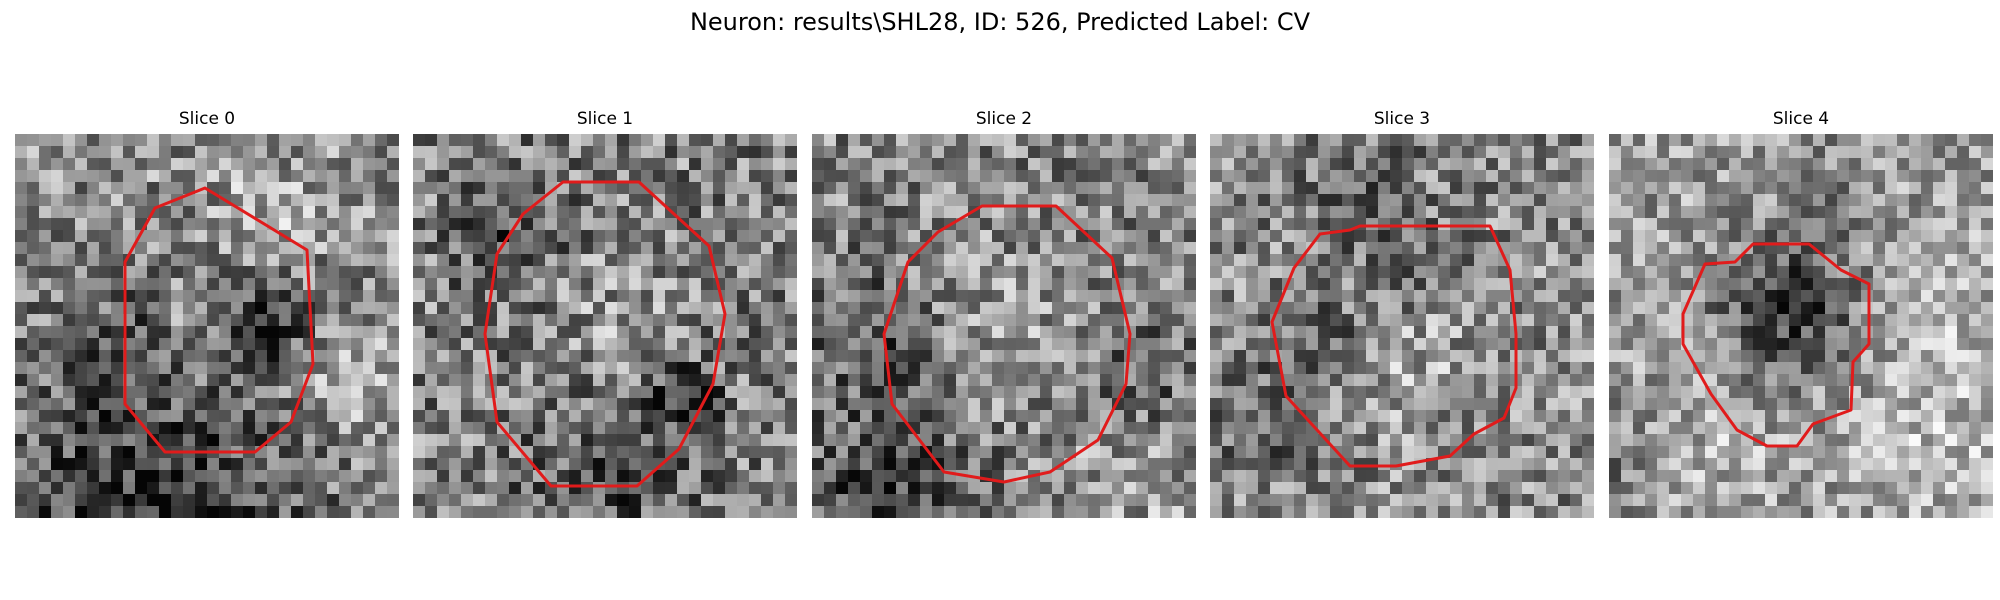 This screenshot has width=2000, height=600. What do you see at coordinates (1801, 119) in the screenshot?
I see `slice-title: Slice 4` at bounding box center [1801, 119].